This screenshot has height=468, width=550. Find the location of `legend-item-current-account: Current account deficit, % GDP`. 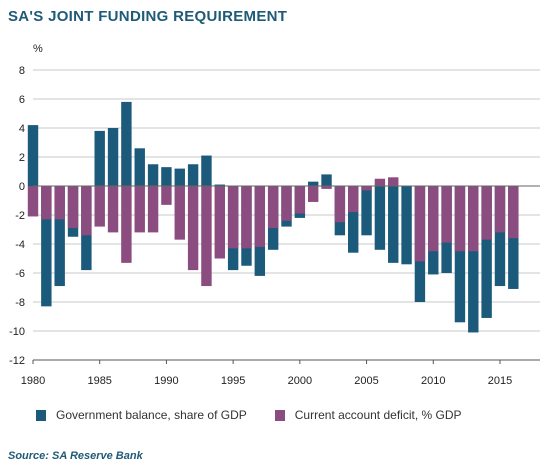

legend-item-current-account: Current account deficit, % GDP is located at coordinates (368, 415).